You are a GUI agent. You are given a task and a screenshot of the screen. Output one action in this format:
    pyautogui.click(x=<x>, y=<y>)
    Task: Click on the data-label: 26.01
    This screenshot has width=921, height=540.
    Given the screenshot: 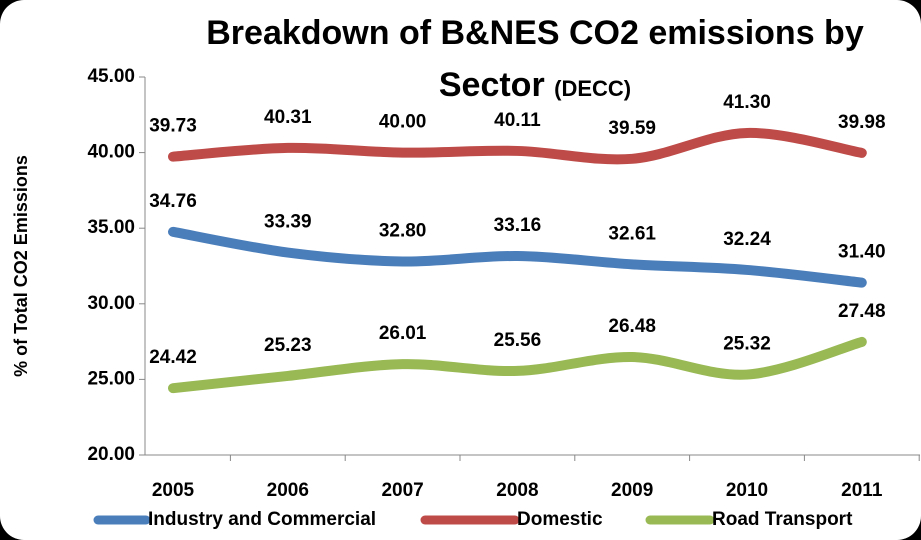 What is the action you would take?
    pyautogui.click(x=403, y=333)
    